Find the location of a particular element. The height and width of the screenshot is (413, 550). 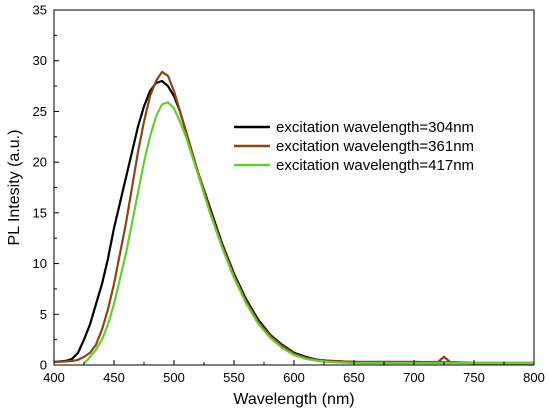

y-tick-label: 35 is located at coordinates (40, 10).